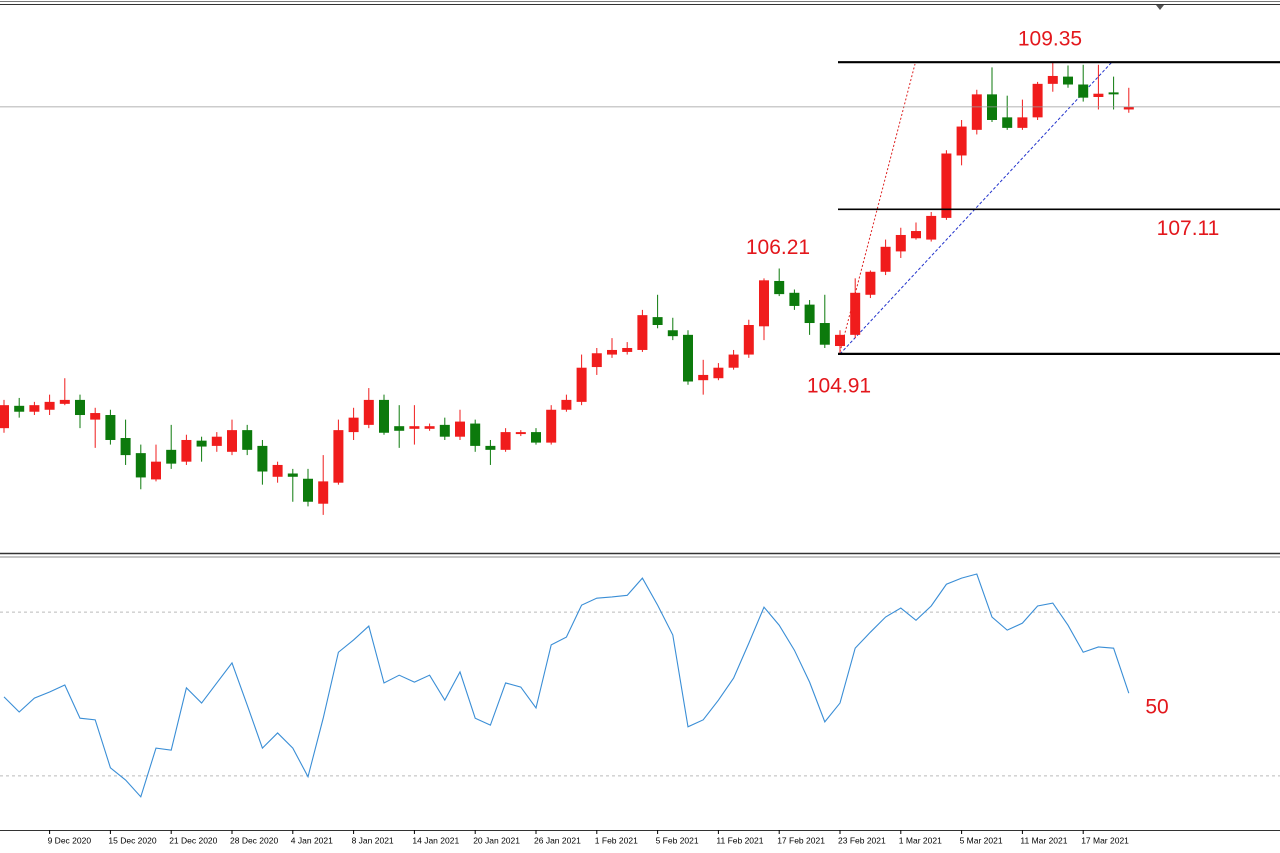 This screenshot has width=1280, height=853. What do you see at coordinates (70, 840) in the screenshot?
I see `x-tick-label: 9 Dec 2020` at bounding box center [70, 840].